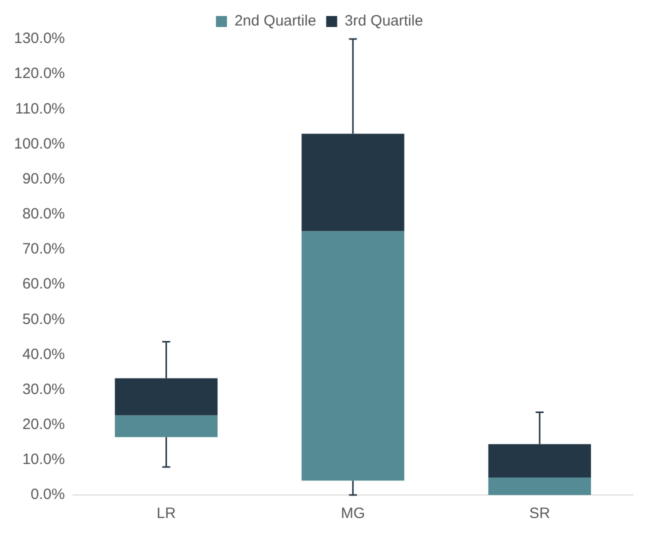 Image resolution: width=647 pixels, height=537 pixels. Describe the element at coordinates (384, 21) in the screenshot. I see `legend-label: 3rd Quartile` at that location.